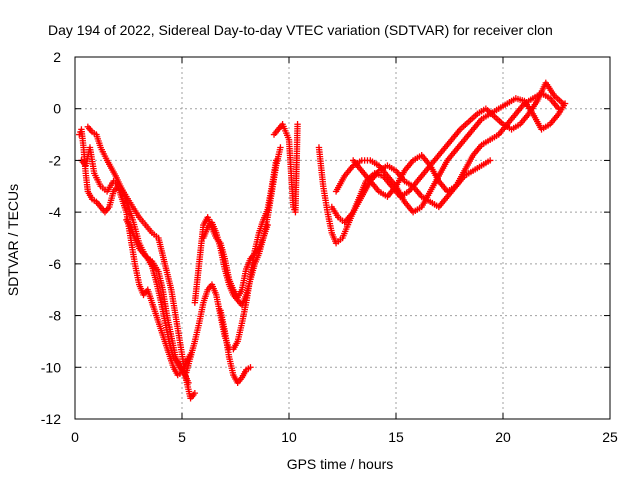 The image size is (640, 480). I want to click on series-trace-d, so click(154, 295).